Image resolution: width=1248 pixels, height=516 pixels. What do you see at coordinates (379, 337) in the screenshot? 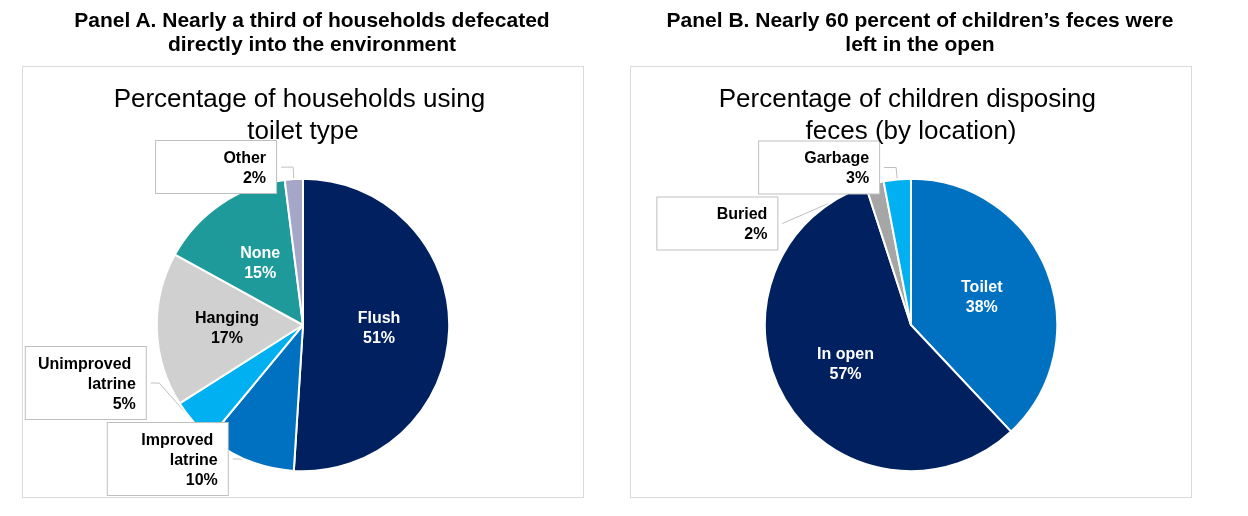
I see `data-label: 51%` at bounding box center [379, 337].